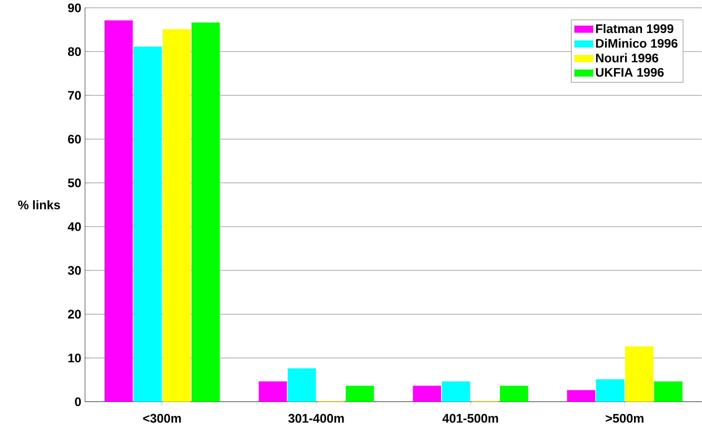  What do you see at coordinates (627, 57) in the screenshot?
I see `legend-label: Nouri 1996` at bounding box center [627, 57].